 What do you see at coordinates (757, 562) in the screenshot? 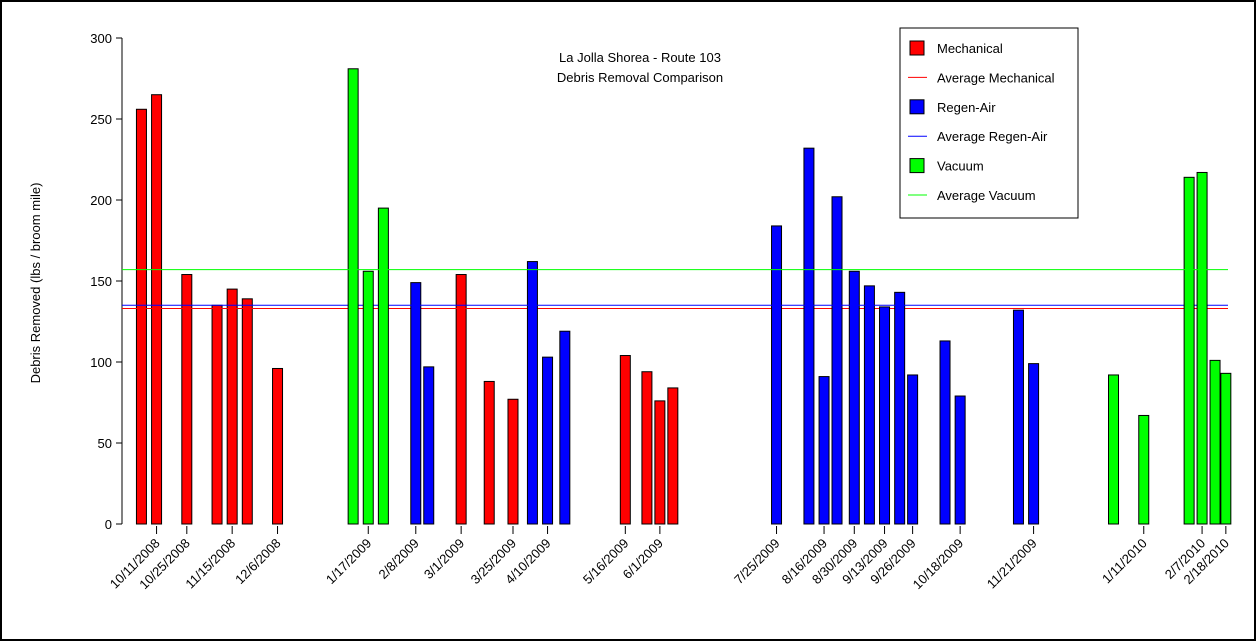
I see `x-tick-label: 7/25/2009` at bounding box center [757, 562].